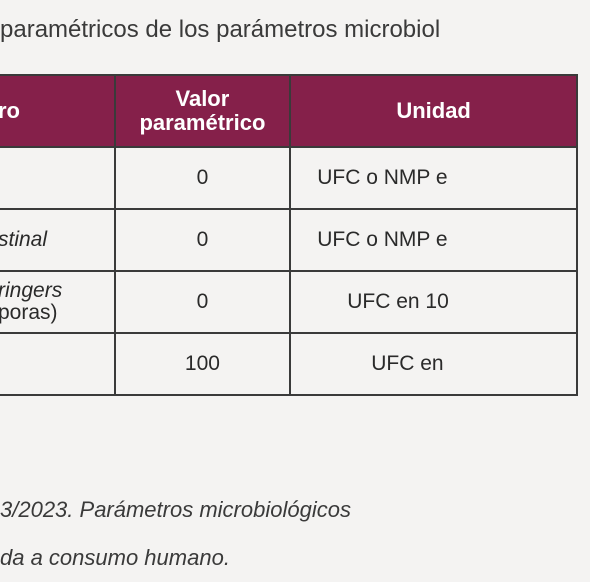 The image size is (590, 582). I want to click on param-line-1: ringers, so click(31, 290).